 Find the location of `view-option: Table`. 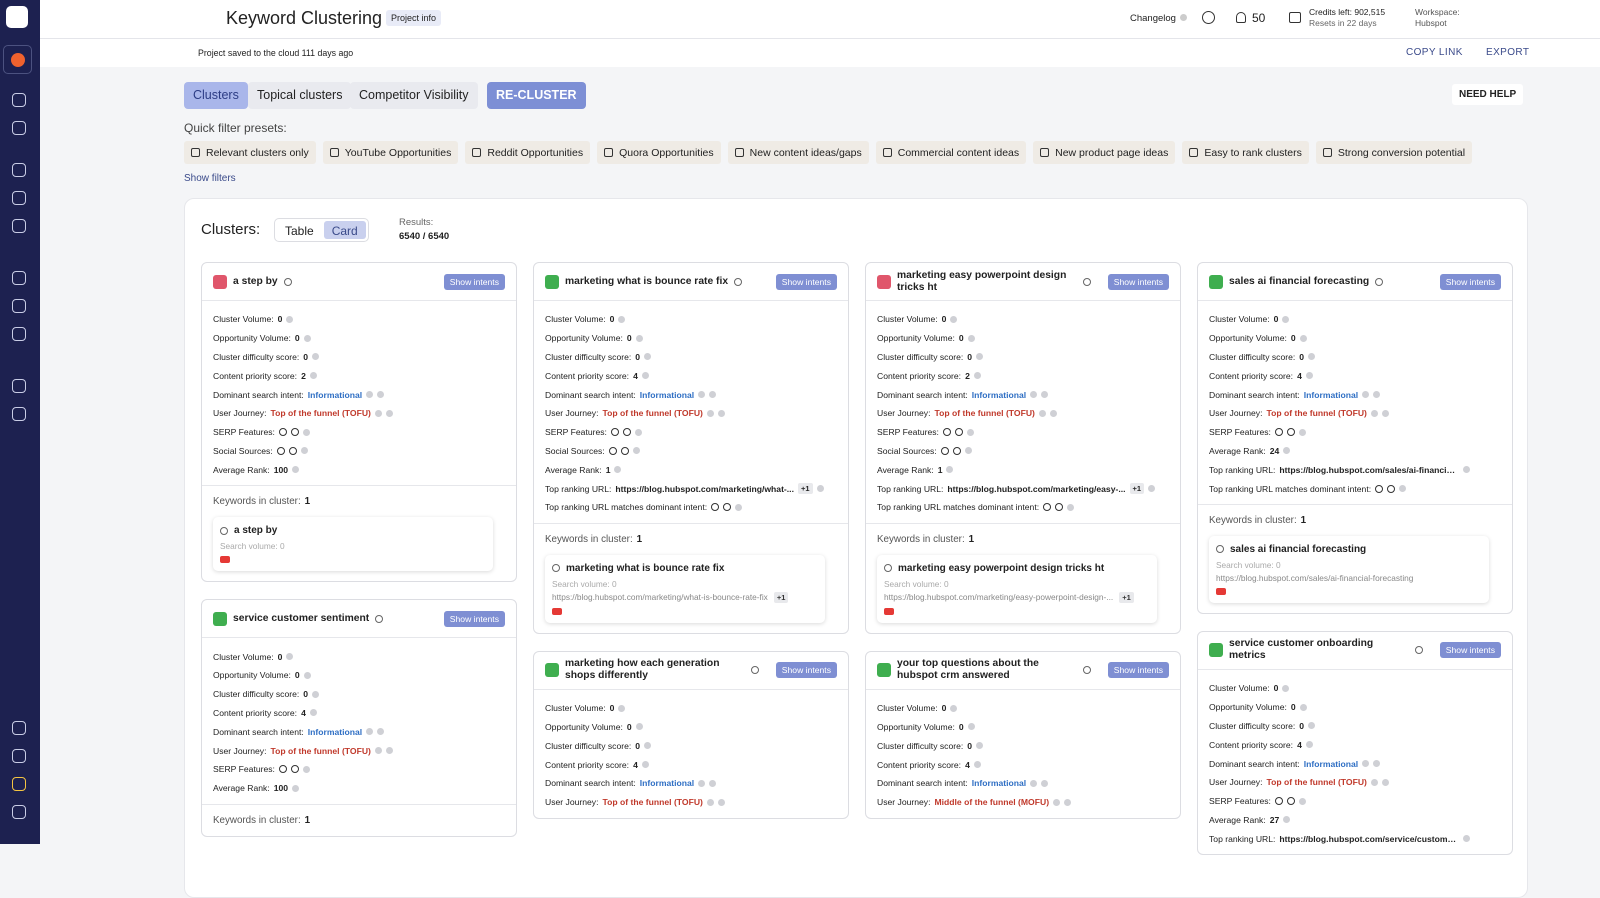

view-option: Table is located at coordinates (299, 231).